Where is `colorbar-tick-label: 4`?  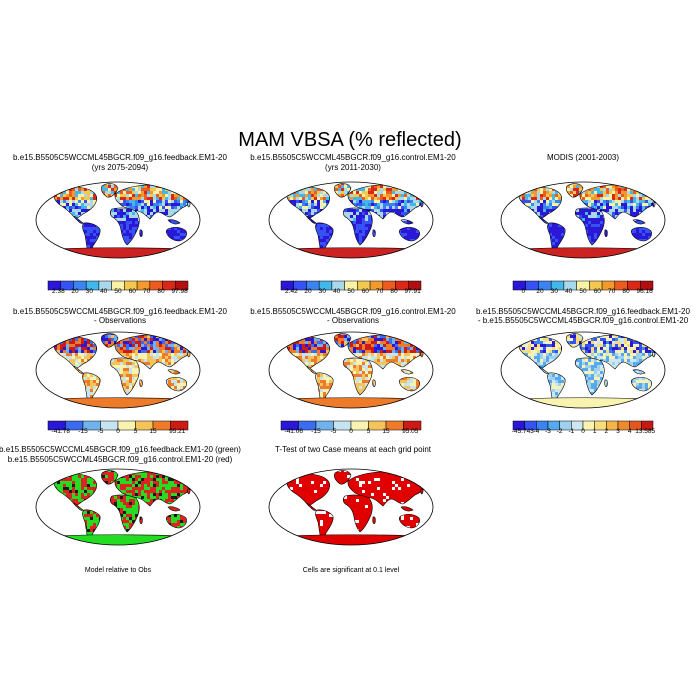
colorbar-tick-label: 4 is located at coordinates (630, 431).